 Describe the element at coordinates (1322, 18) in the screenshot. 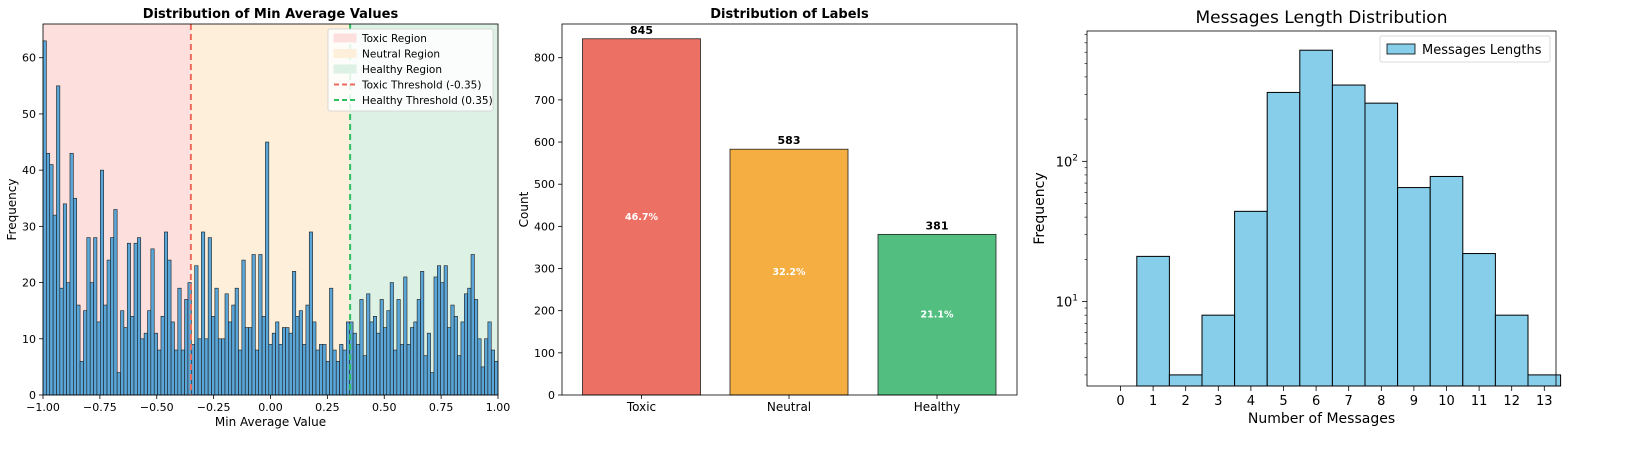

I see `chart-title: Messages Length Distribution` at that location.